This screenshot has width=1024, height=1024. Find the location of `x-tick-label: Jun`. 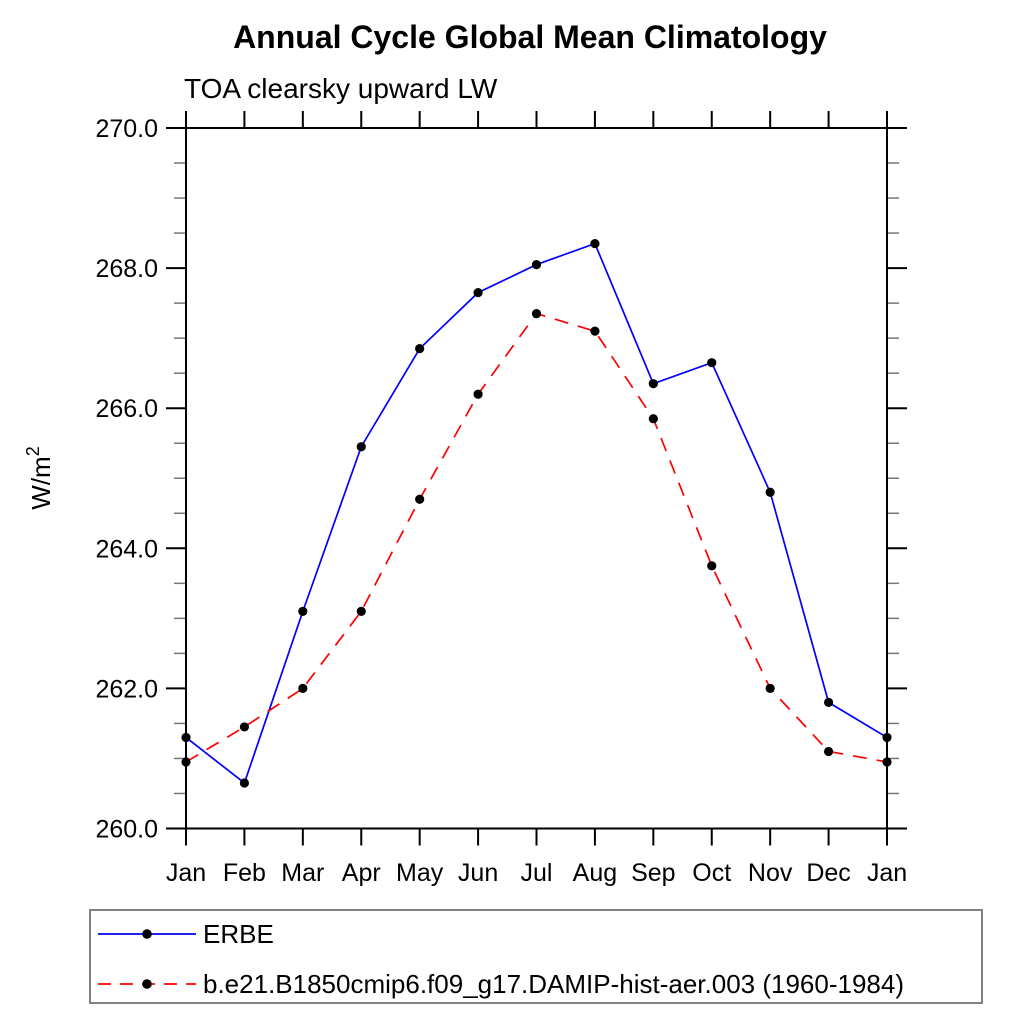

x-tick-label: Jun is located at coordinates (478, 873).